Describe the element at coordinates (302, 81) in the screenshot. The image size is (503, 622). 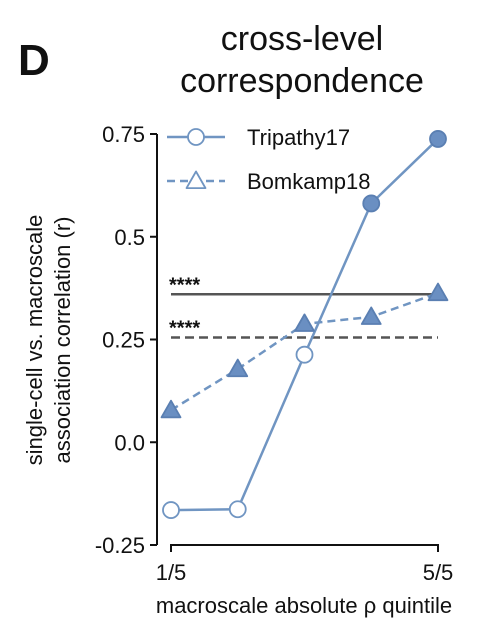
I see `chart-title-line-2: correspondence` at that location.